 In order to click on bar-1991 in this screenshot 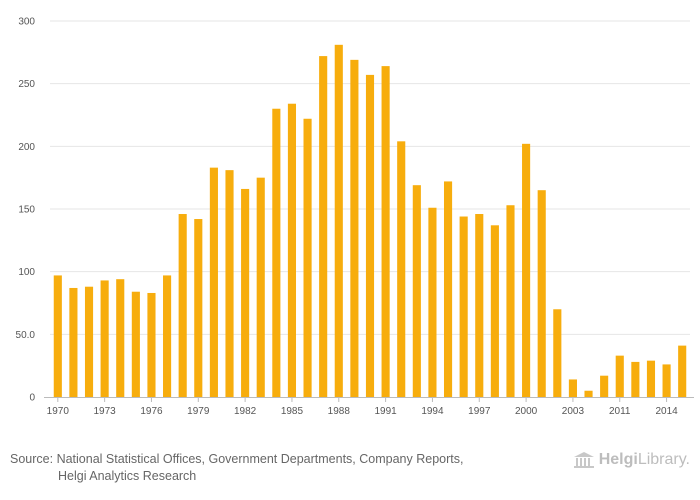, I will do `click(385, 232)`.